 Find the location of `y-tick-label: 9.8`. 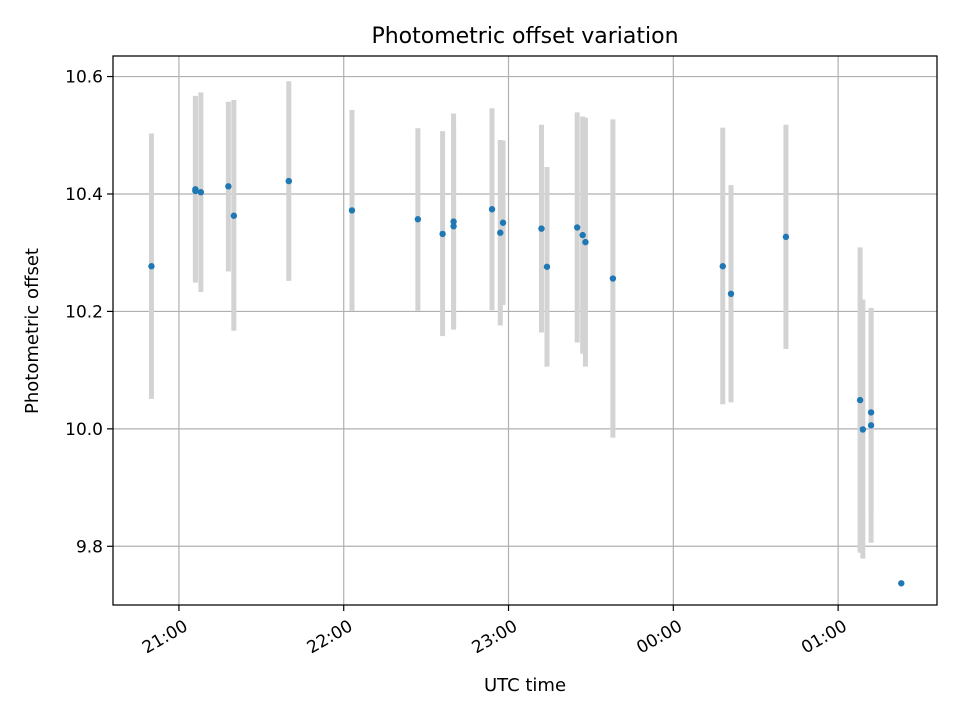

y-tick-label: 9.8 is located at coordinates (89, 547).